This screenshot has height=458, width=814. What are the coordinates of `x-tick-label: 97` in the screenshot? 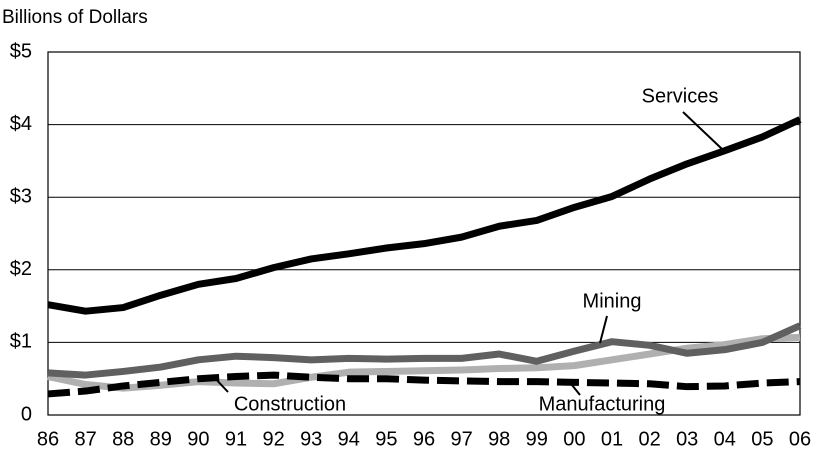 It's located at (461, 439).